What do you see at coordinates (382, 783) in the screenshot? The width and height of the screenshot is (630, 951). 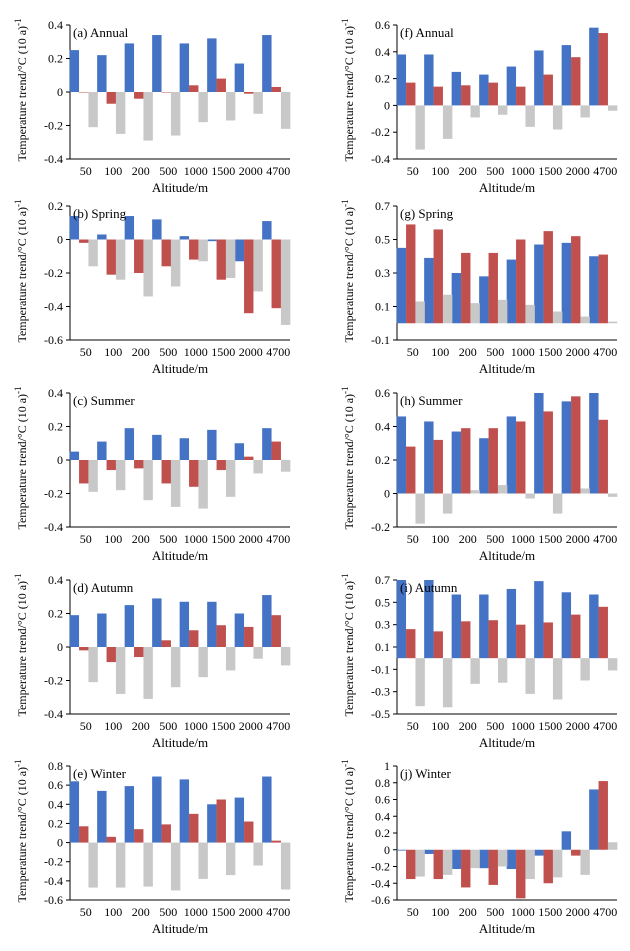 I see `y-tick-label: 0.8` at bounding box center [382, 783].